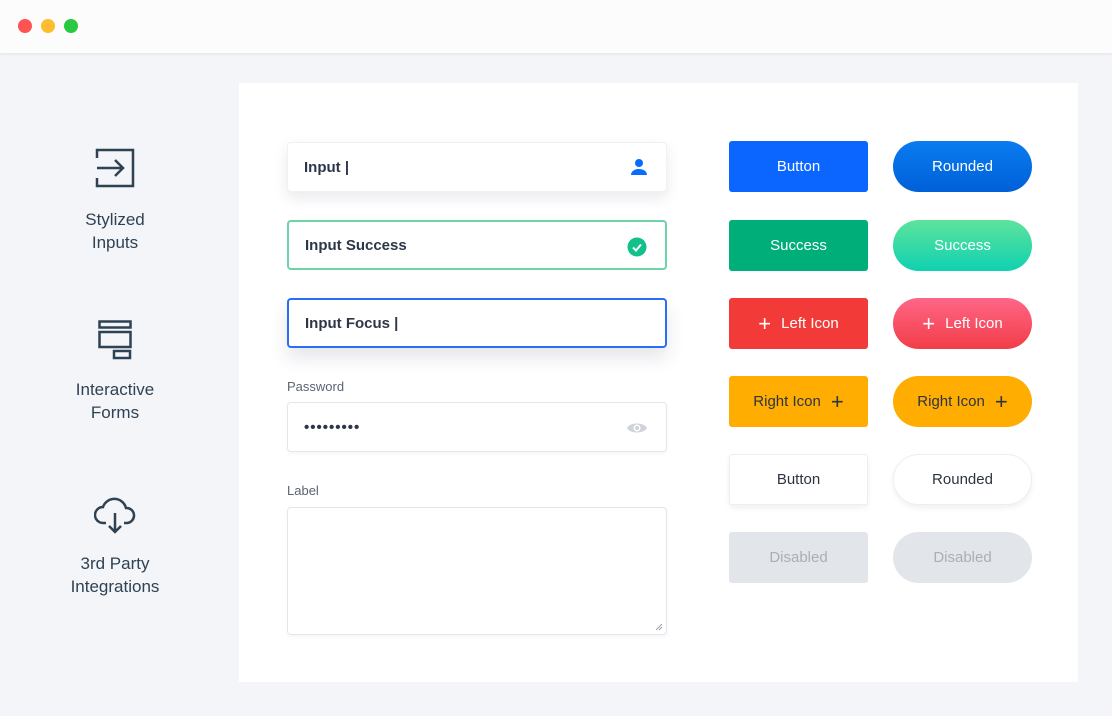  Describe the element at coordinates (477, 167) in the screenshot. I see `basic-input: Input |` at that location.